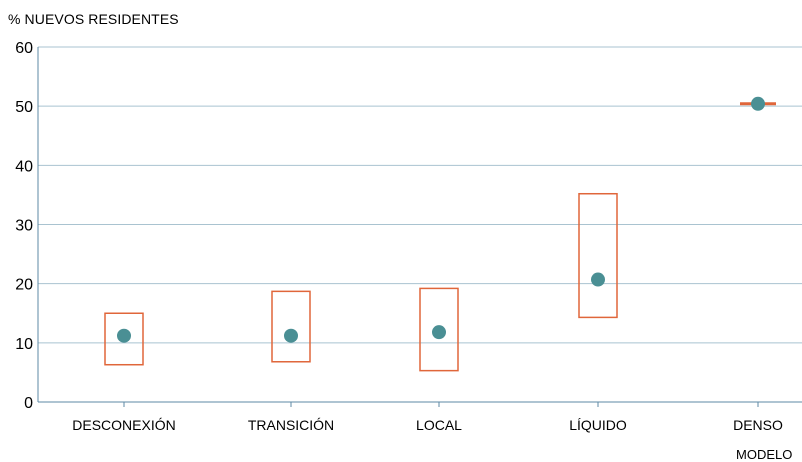  I want to click on y-tick-label: 20, so click(24, 285).